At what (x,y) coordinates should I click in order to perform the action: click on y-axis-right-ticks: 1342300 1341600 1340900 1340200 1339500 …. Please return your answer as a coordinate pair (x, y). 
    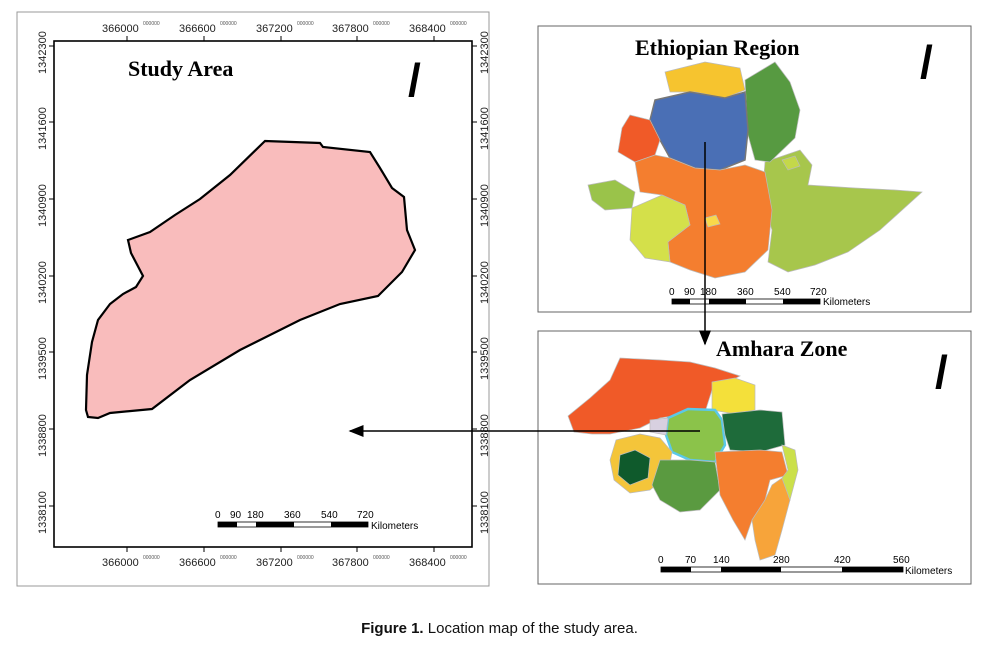
    Looking at the image, I should click on (481, 282).